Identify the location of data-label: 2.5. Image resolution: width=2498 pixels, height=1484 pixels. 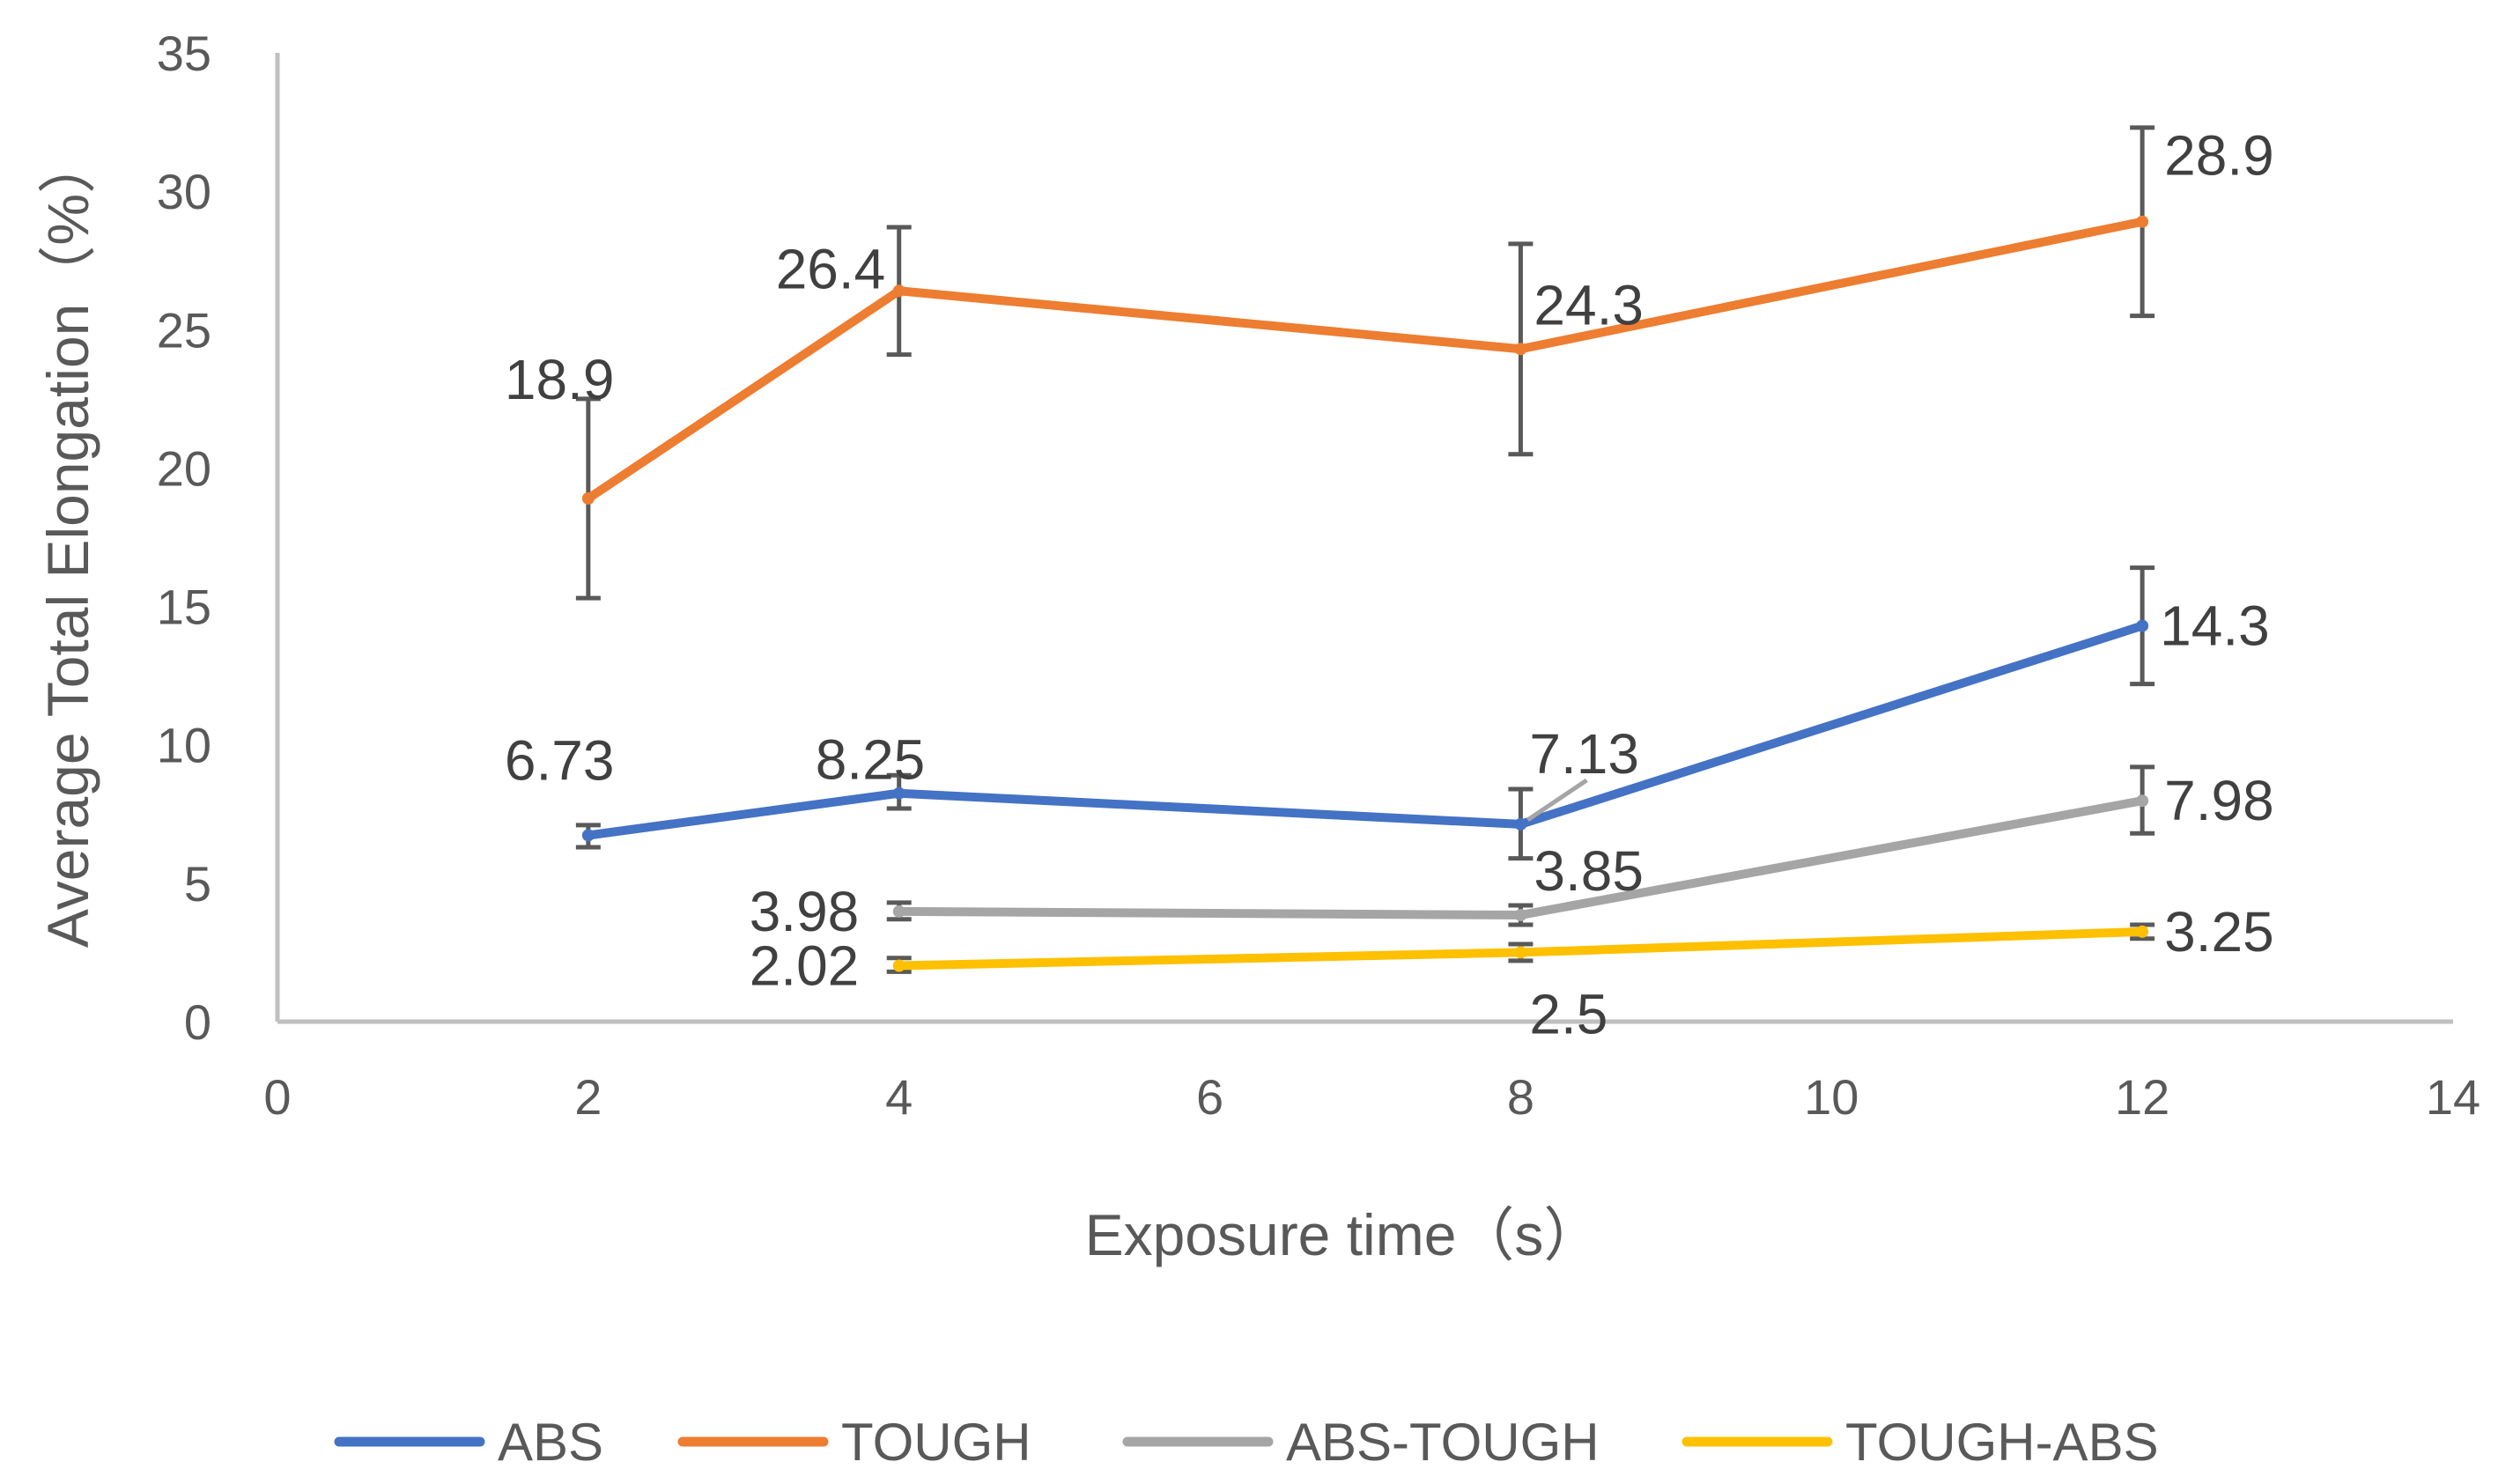
(1568, 1013).